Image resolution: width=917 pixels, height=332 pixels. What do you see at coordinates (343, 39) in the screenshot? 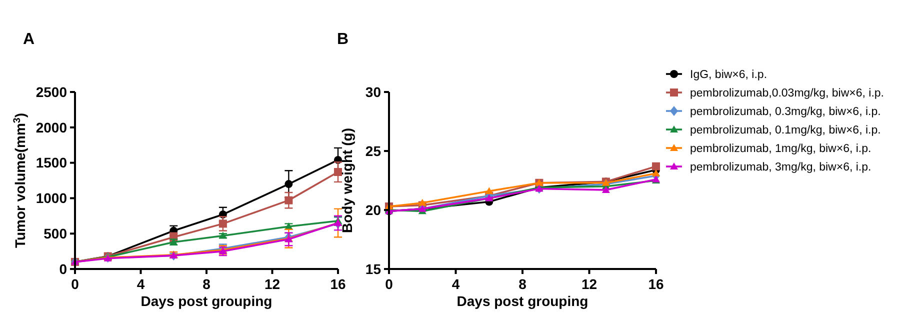
I see `chart-title: B` at bounding box center [343, 39].